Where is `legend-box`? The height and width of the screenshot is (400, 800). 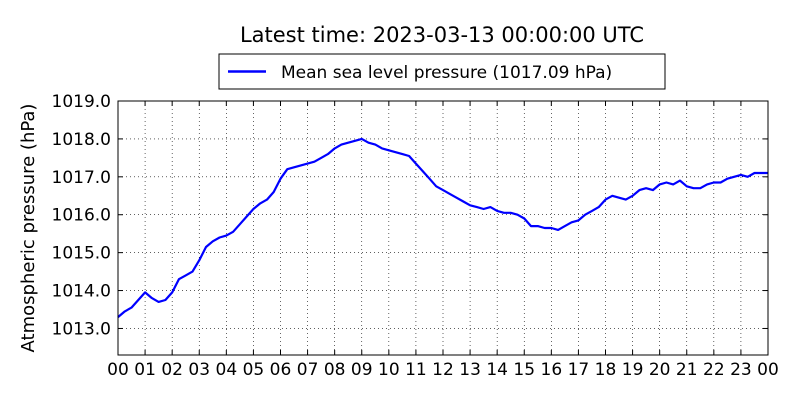
legend-box is located at coordinates (442, 71).